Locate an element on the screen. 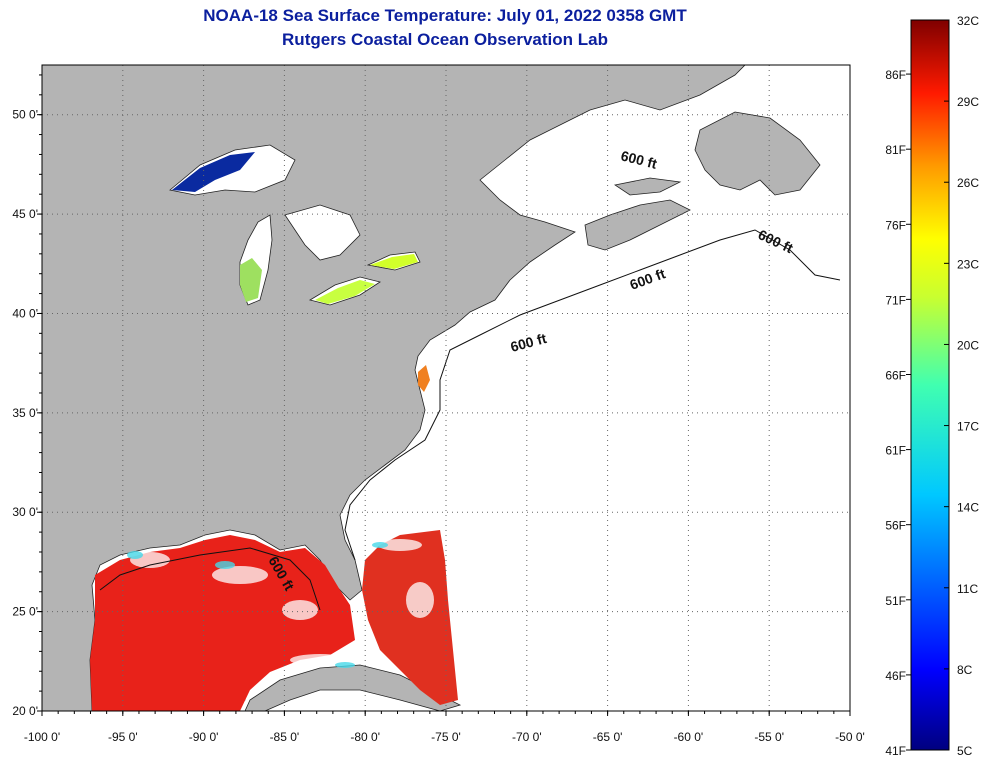 This screenshot has height=770, width=984. colorbar-fahrenheit-label: 81F is located at coordinates (895, 150).